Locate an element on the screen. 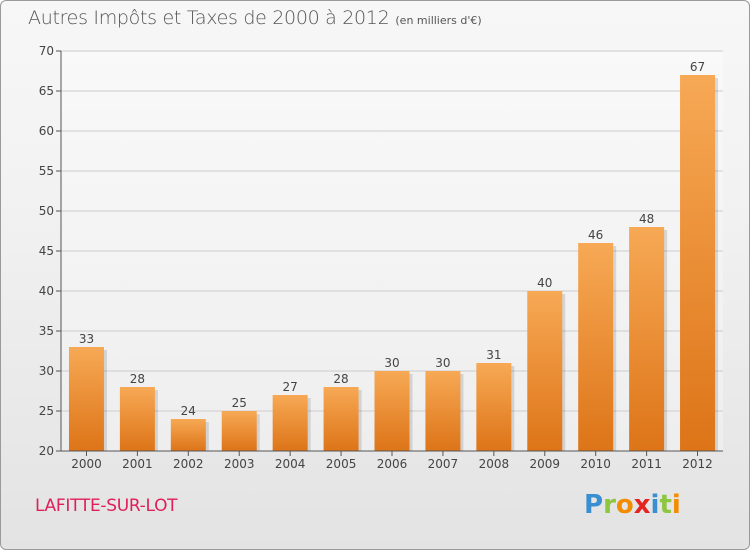 The width and height of the screenshot is (750, 550). y-tick-label: 65 is located at coordinates (46, 91).